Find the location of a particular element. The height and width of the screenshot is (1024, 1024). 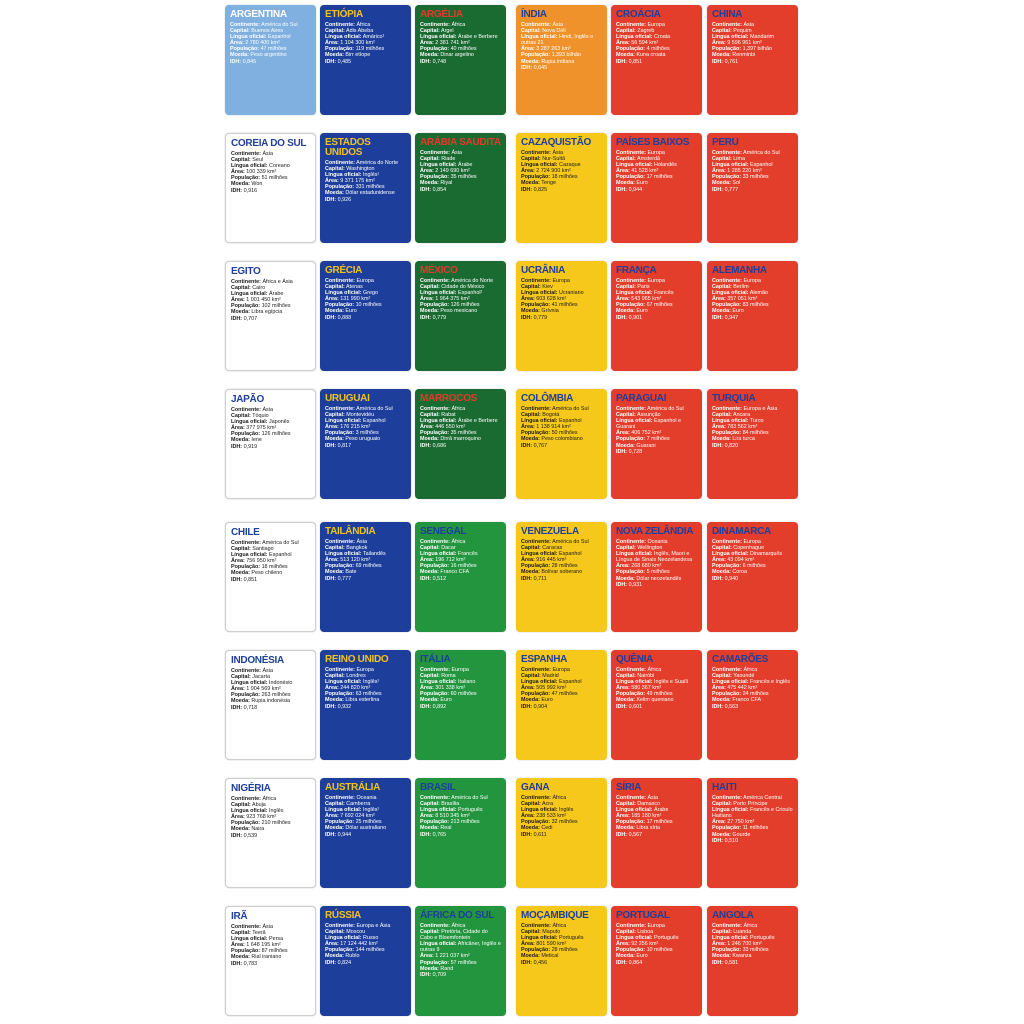

card-field-populacao: População: 6 milhões is located at coordinates (753, 566).